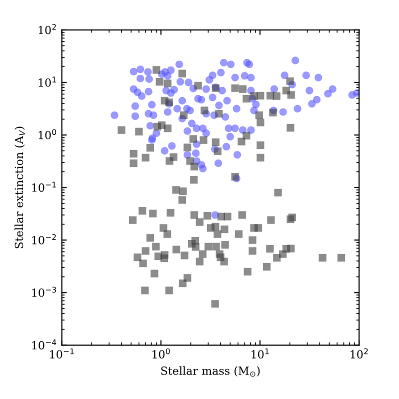 This screenshot has height=399, width=399. Describe the element at coordinates (161, 353) in the screenshot. I see `x-tick-label: 10$^{0}$` at that location.